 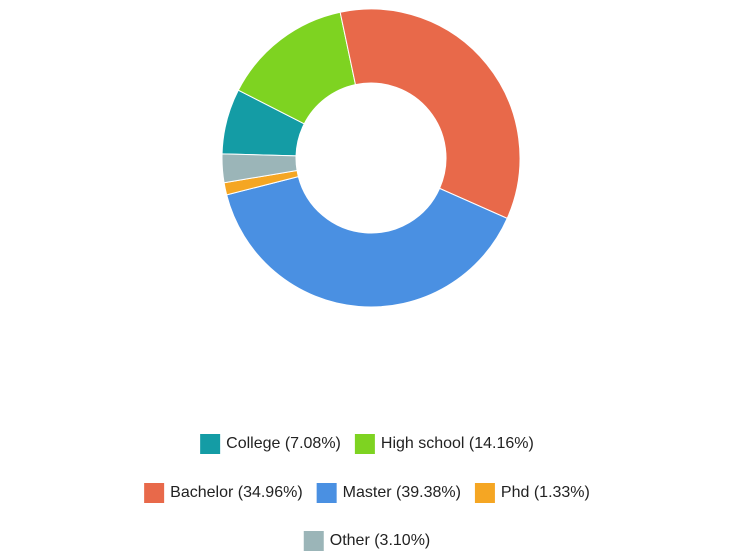 I want to click on legend-item: Other (3.10%), so click(x=366, y=541).